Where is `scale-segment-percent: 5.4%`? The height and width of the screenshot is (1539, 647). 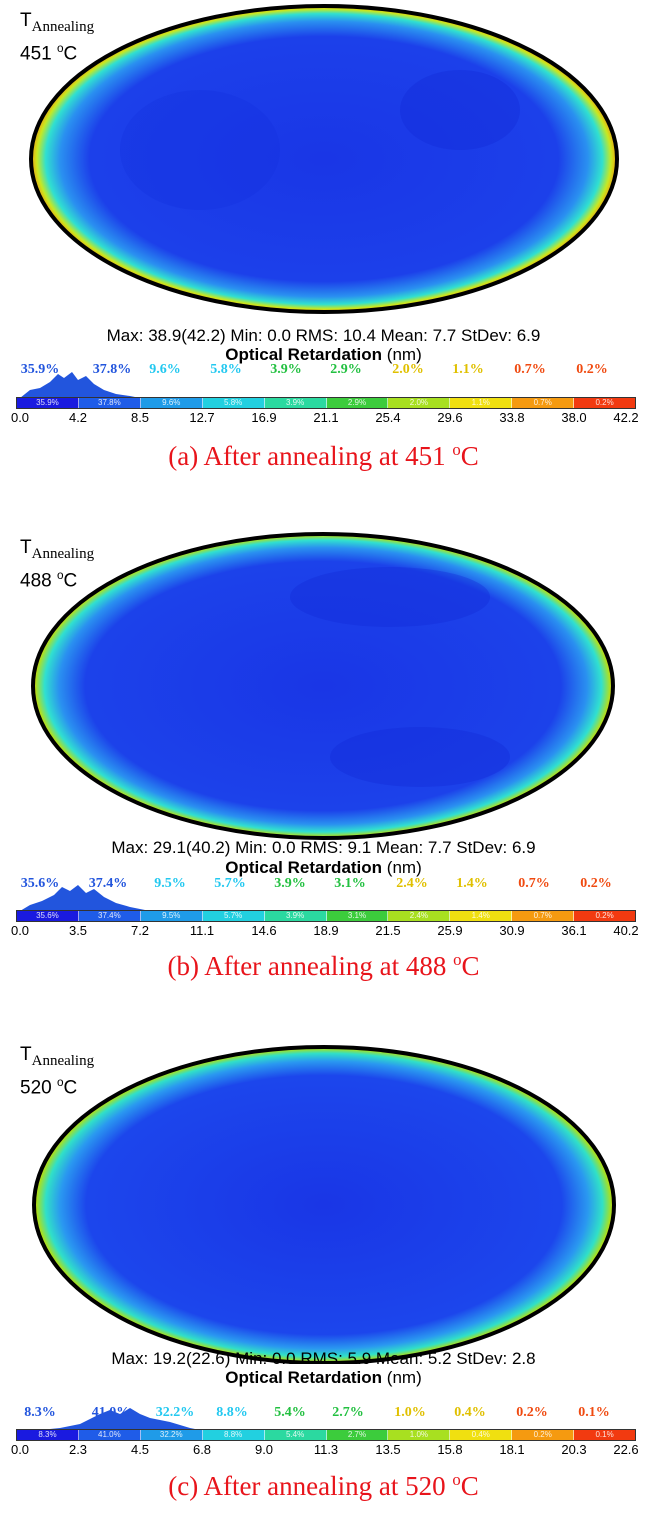
scale-segment-percent: 5.4% is located at coordinates (295, 1434).